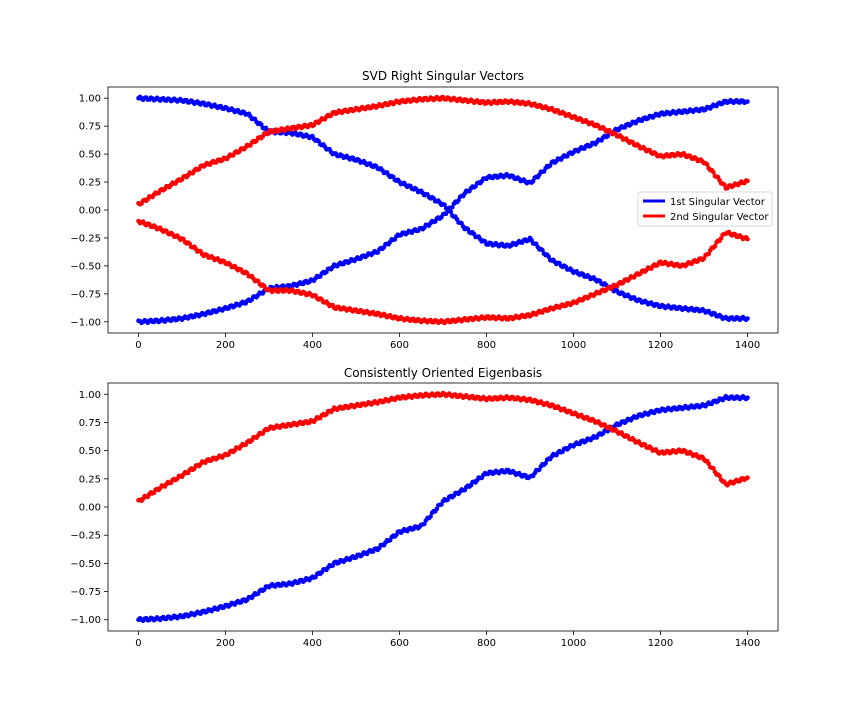 This screenshot has height=720, width=864. What do you see at coordinates (718, 202) in the screenshot?
I see `legend-label-1st-singular-vector: 1st Singular Vector` at bounding box center [718, 202].